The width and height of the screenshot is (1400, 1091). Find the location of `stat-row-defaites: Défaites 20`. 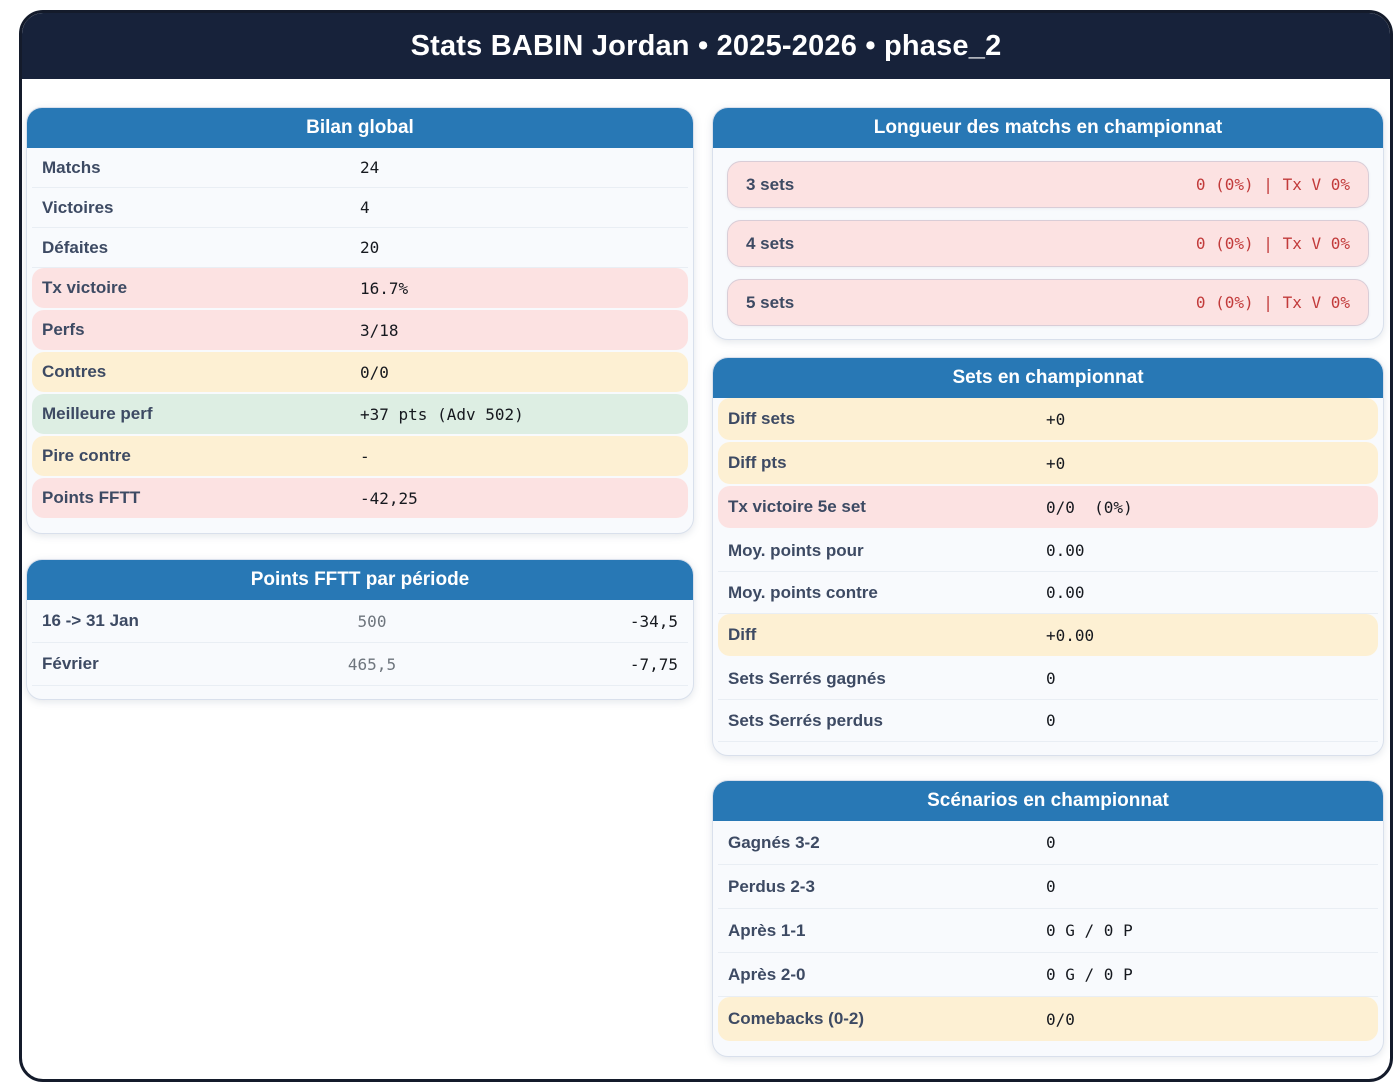

stat-row-defaites: Défaites 20 is located at coordinates (360, 248).